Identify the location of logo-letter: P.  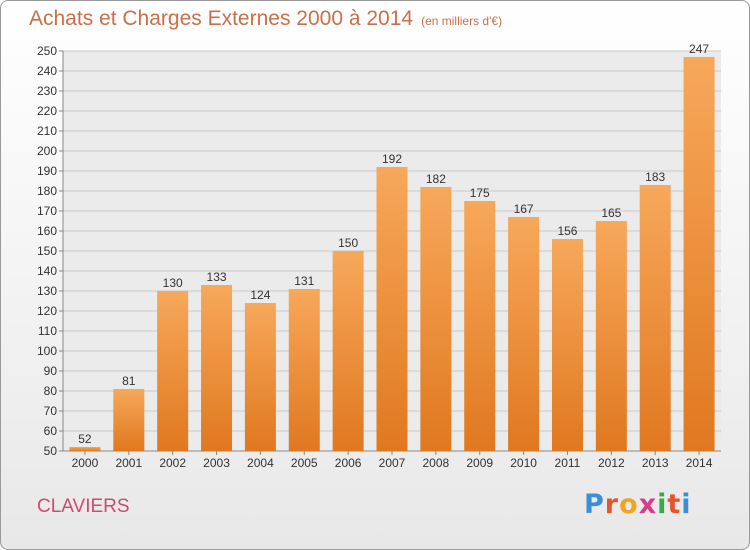
(594, 504).